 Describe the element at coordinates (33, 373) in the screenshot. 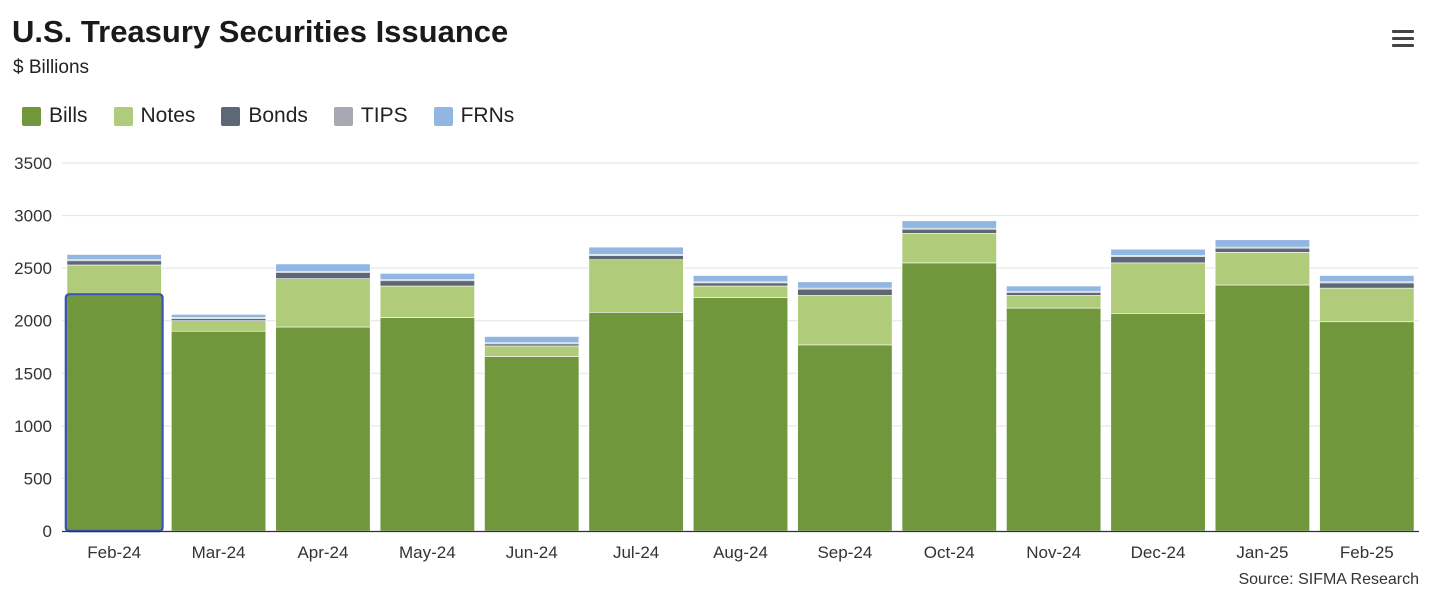

I see `y-tick-label: 1500` at that location.